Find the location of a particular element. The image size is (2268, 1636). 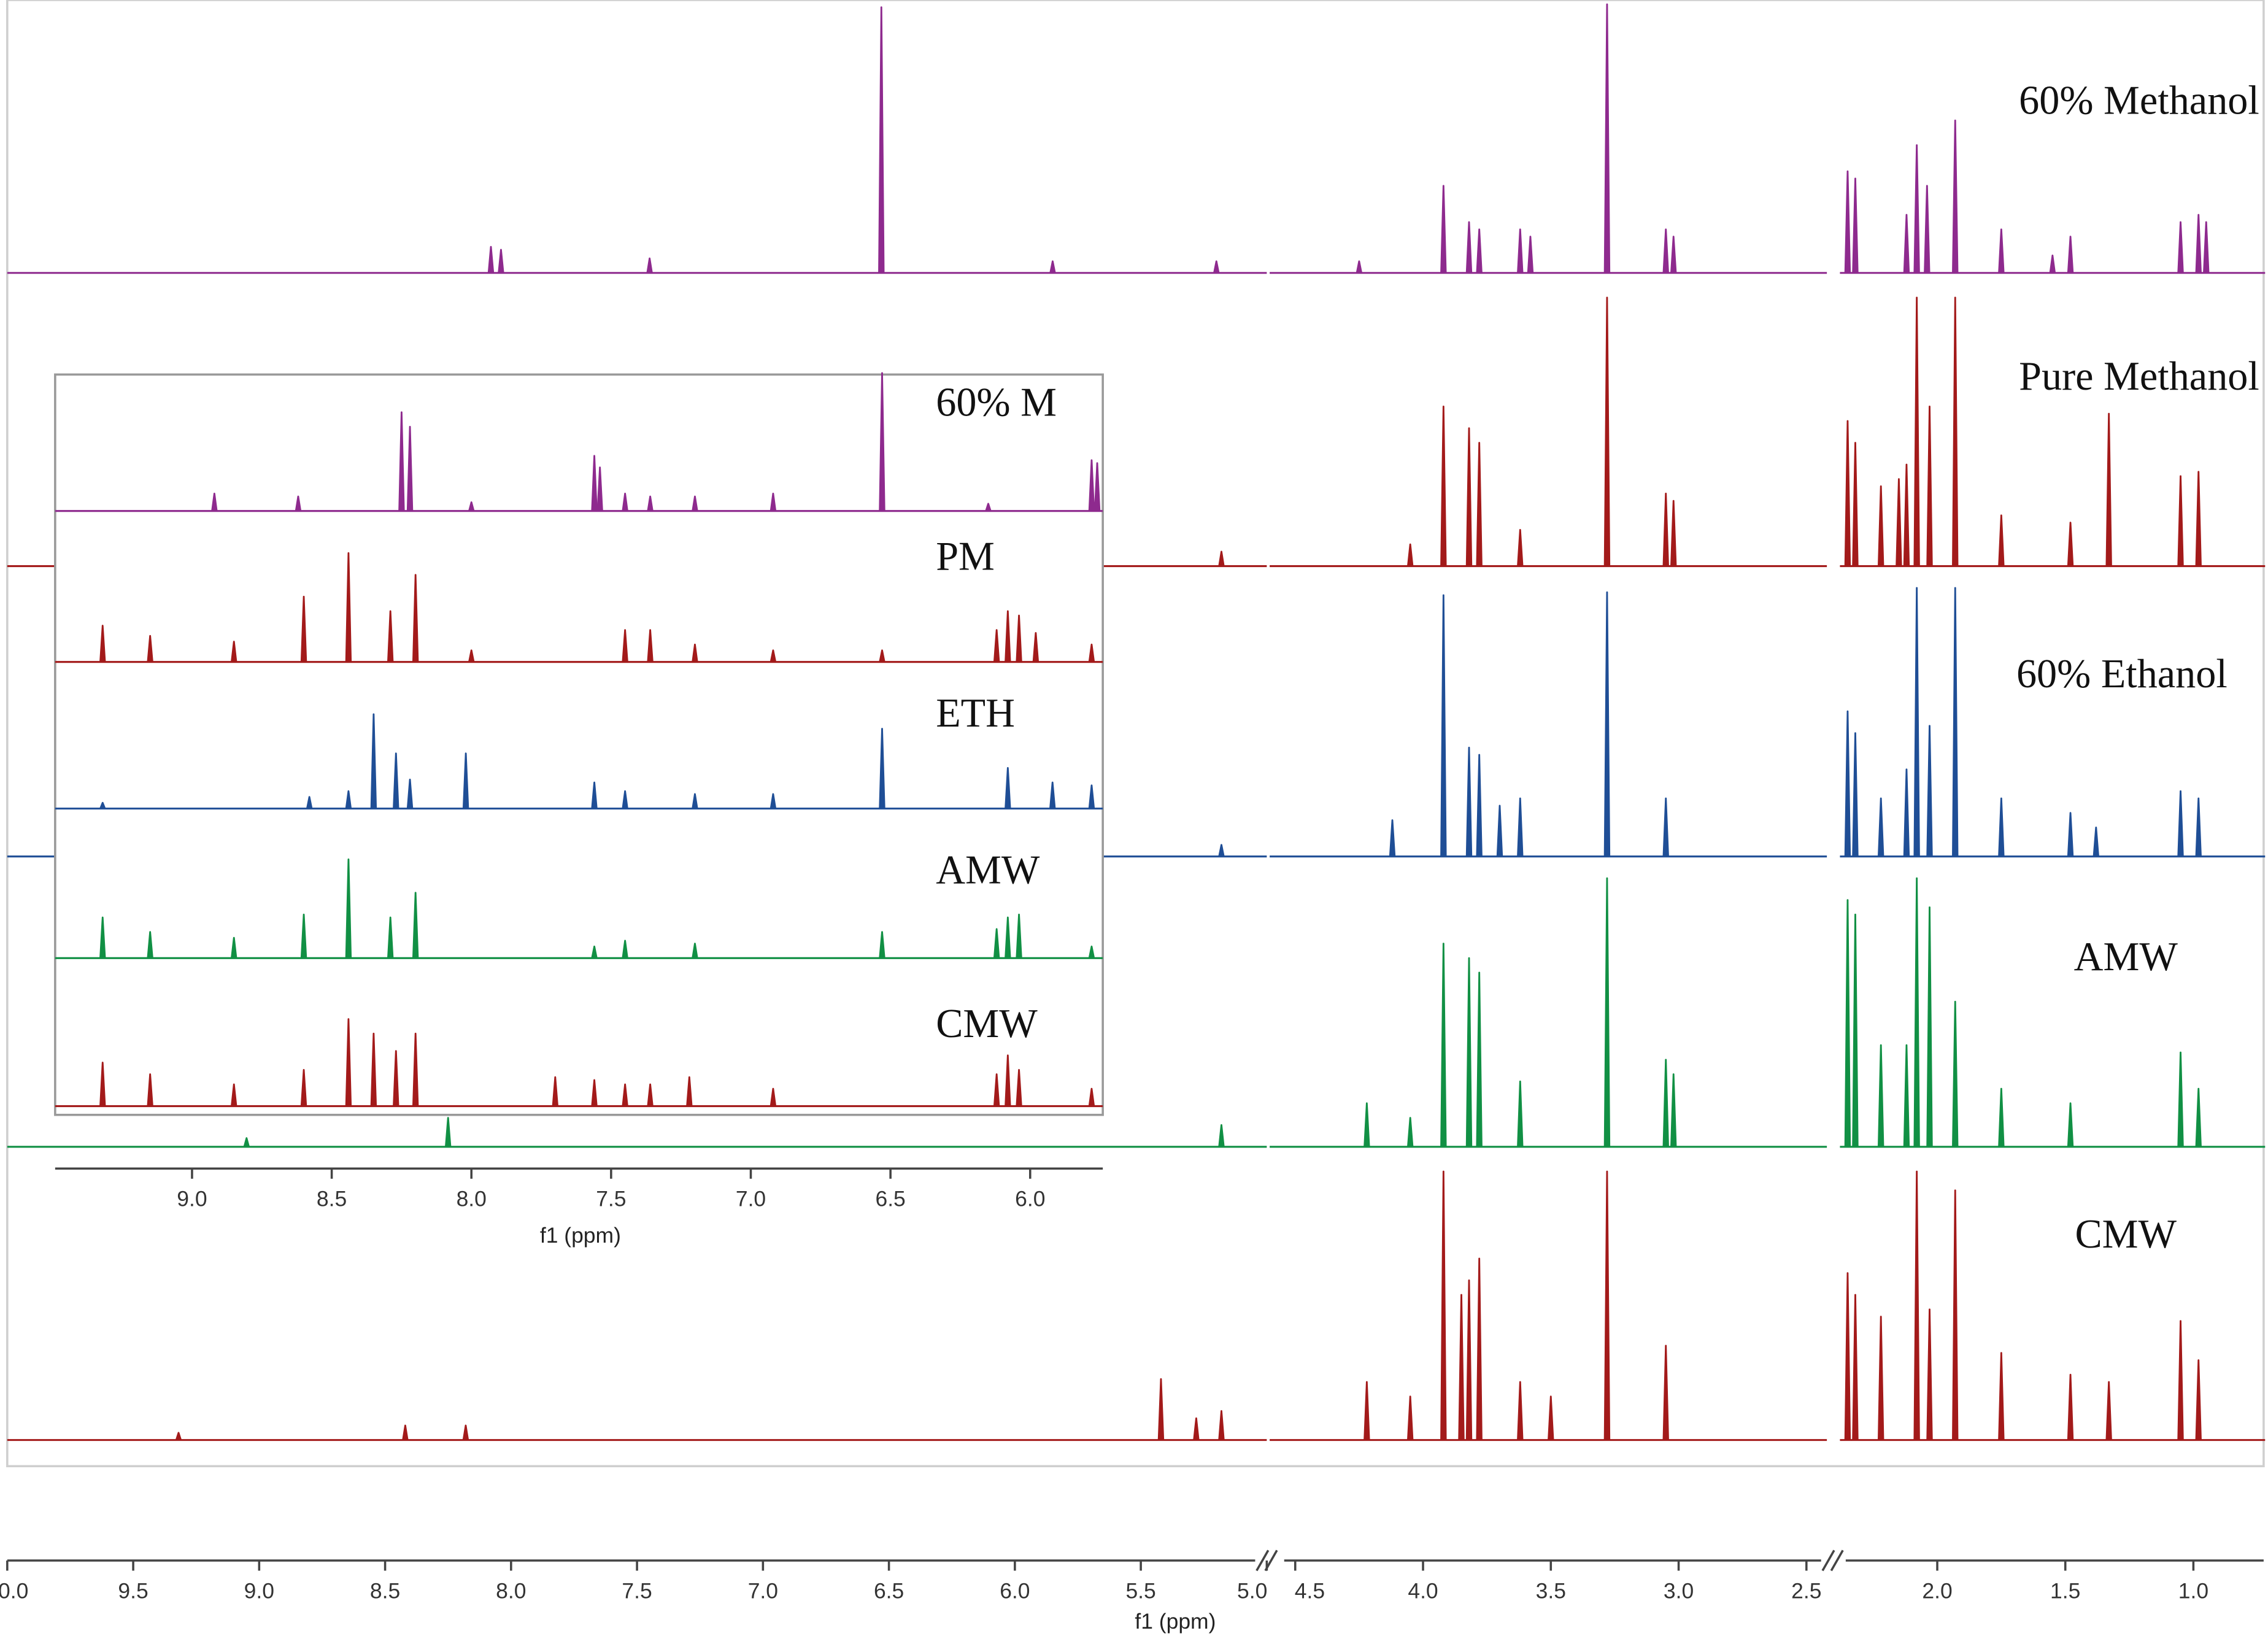

series-label: AMW is located at coordinates (2126, 957).